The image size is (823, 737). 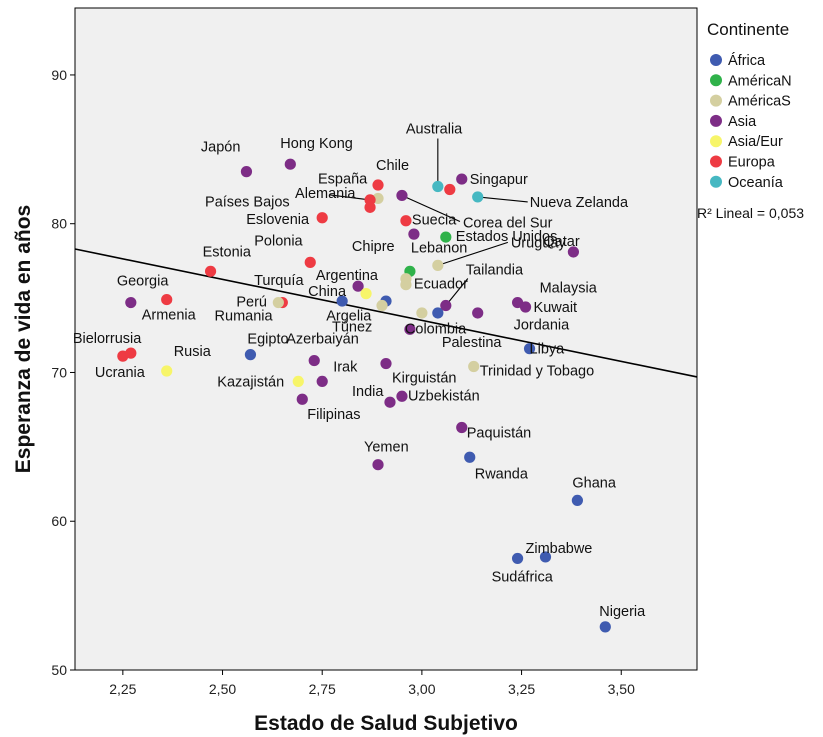 What do you see at coordinates (457, 292) in the screenshot?
I see `leader-tailandia` at bounding box center [457, 292].